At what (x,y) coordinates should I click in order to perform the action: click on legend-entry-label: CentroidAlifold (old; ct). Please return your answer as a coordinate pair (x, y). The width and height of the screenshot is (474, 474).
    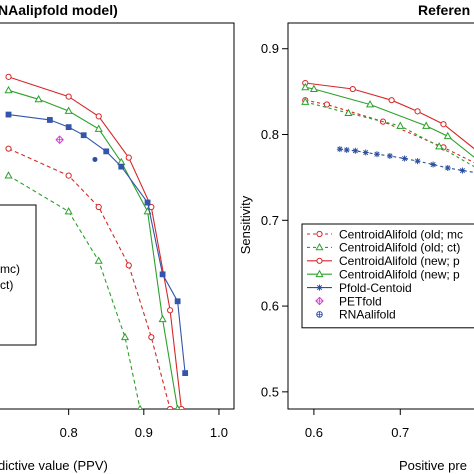
    Looking at the image, I should click on (399, 248).